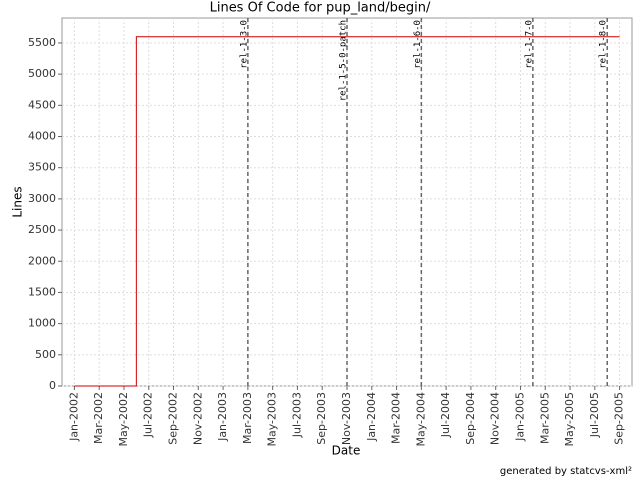  I want to click on x-tick-label: May-2005, so click(569, 419).